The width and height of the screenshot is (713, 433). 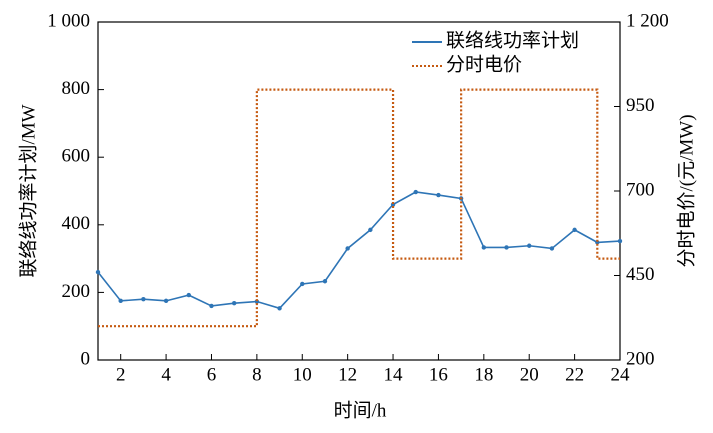 What do you see at coordinates (121, 374) in the screenshot?
I see `x-tick-label: 2` at bounding box center [121, 374].